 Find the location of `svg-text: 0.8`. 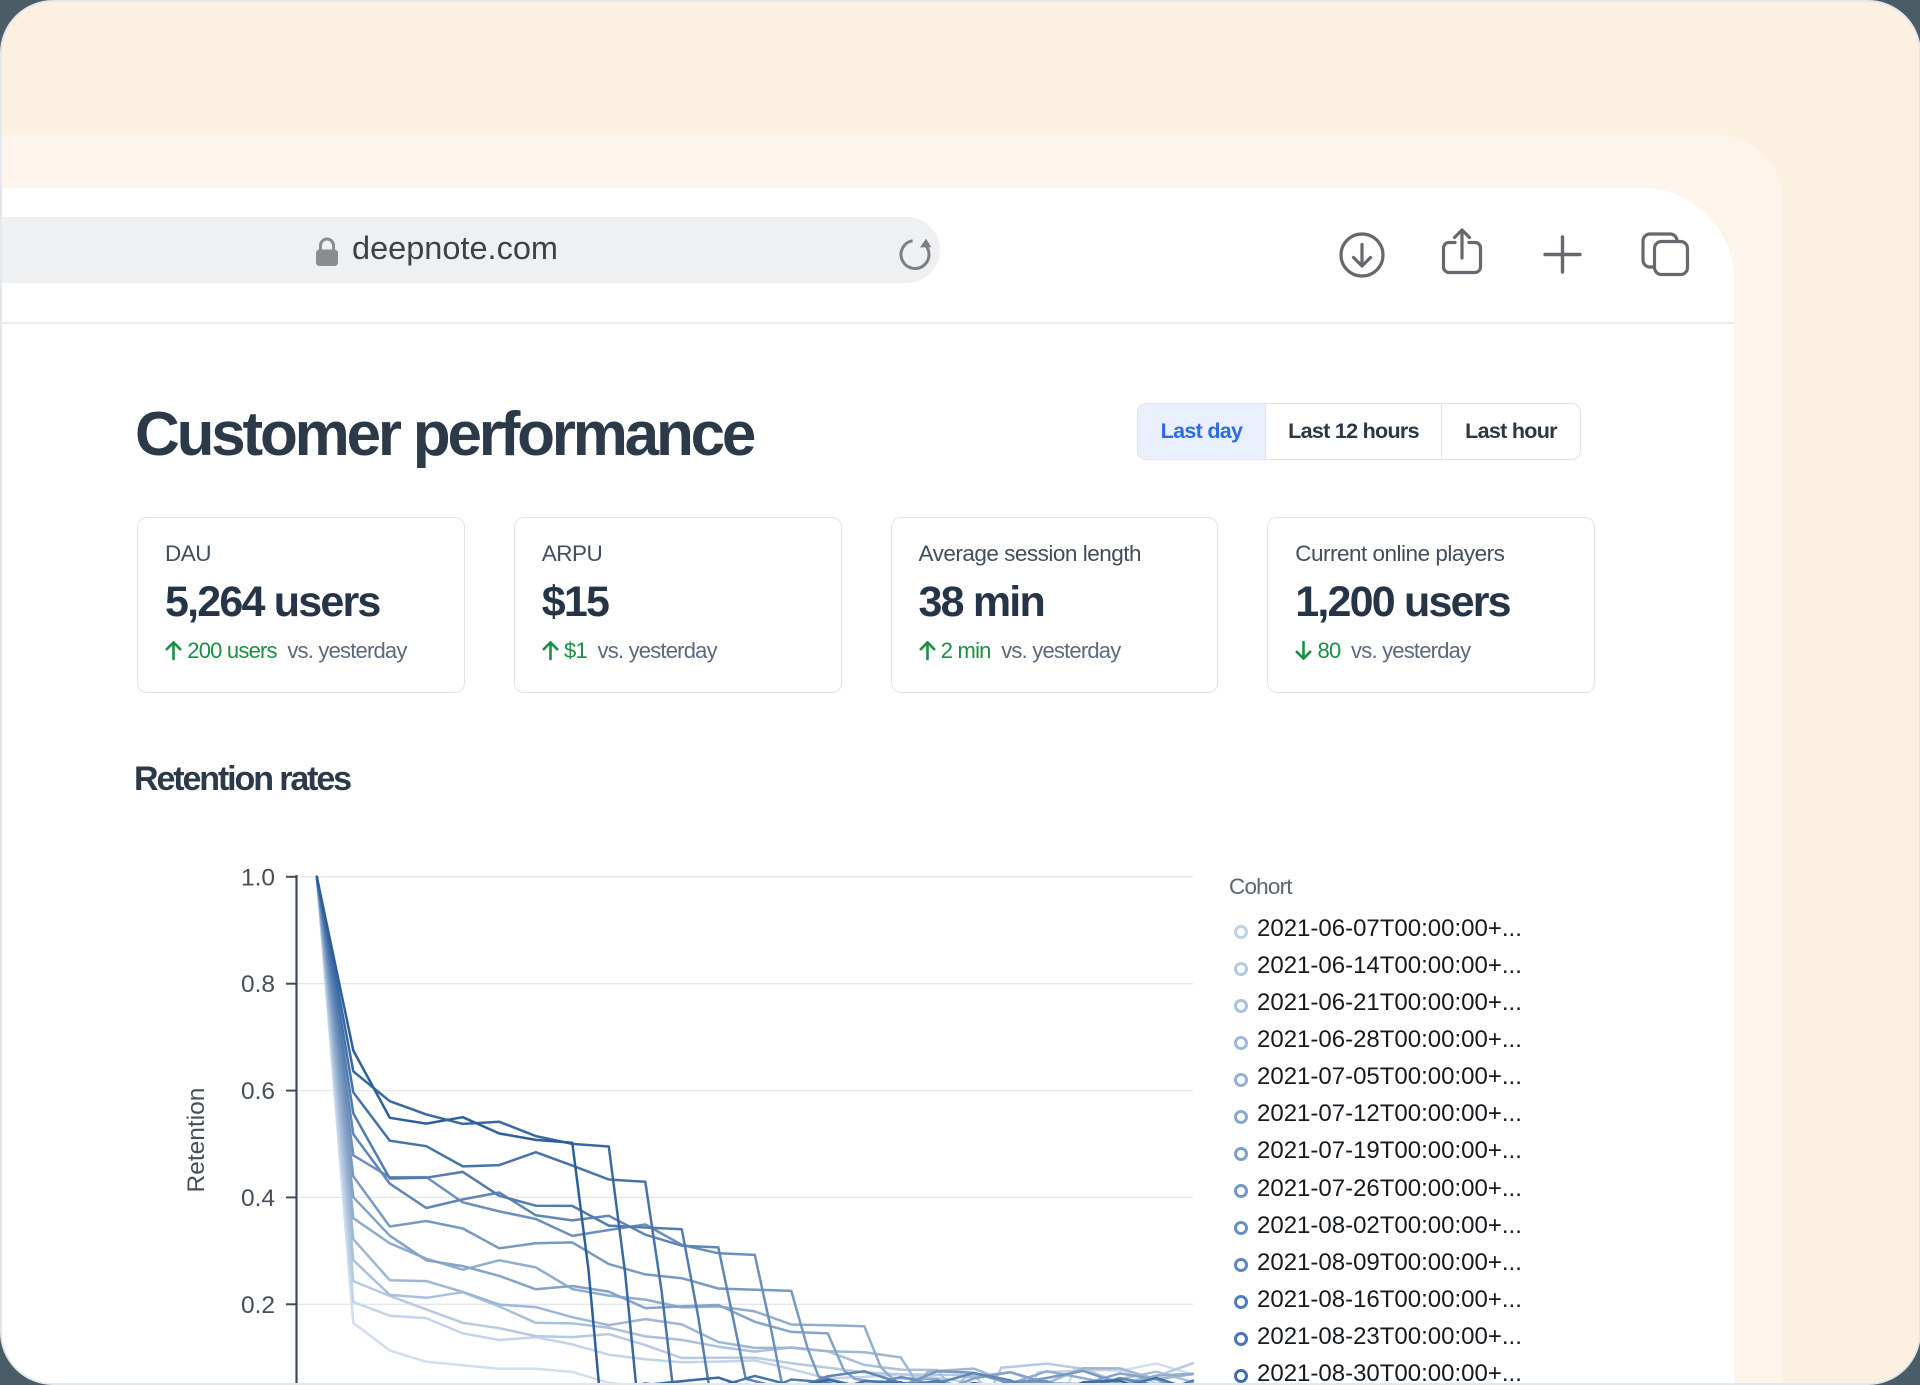

svg-text: 0.8 is located at coordinates (258, 984).